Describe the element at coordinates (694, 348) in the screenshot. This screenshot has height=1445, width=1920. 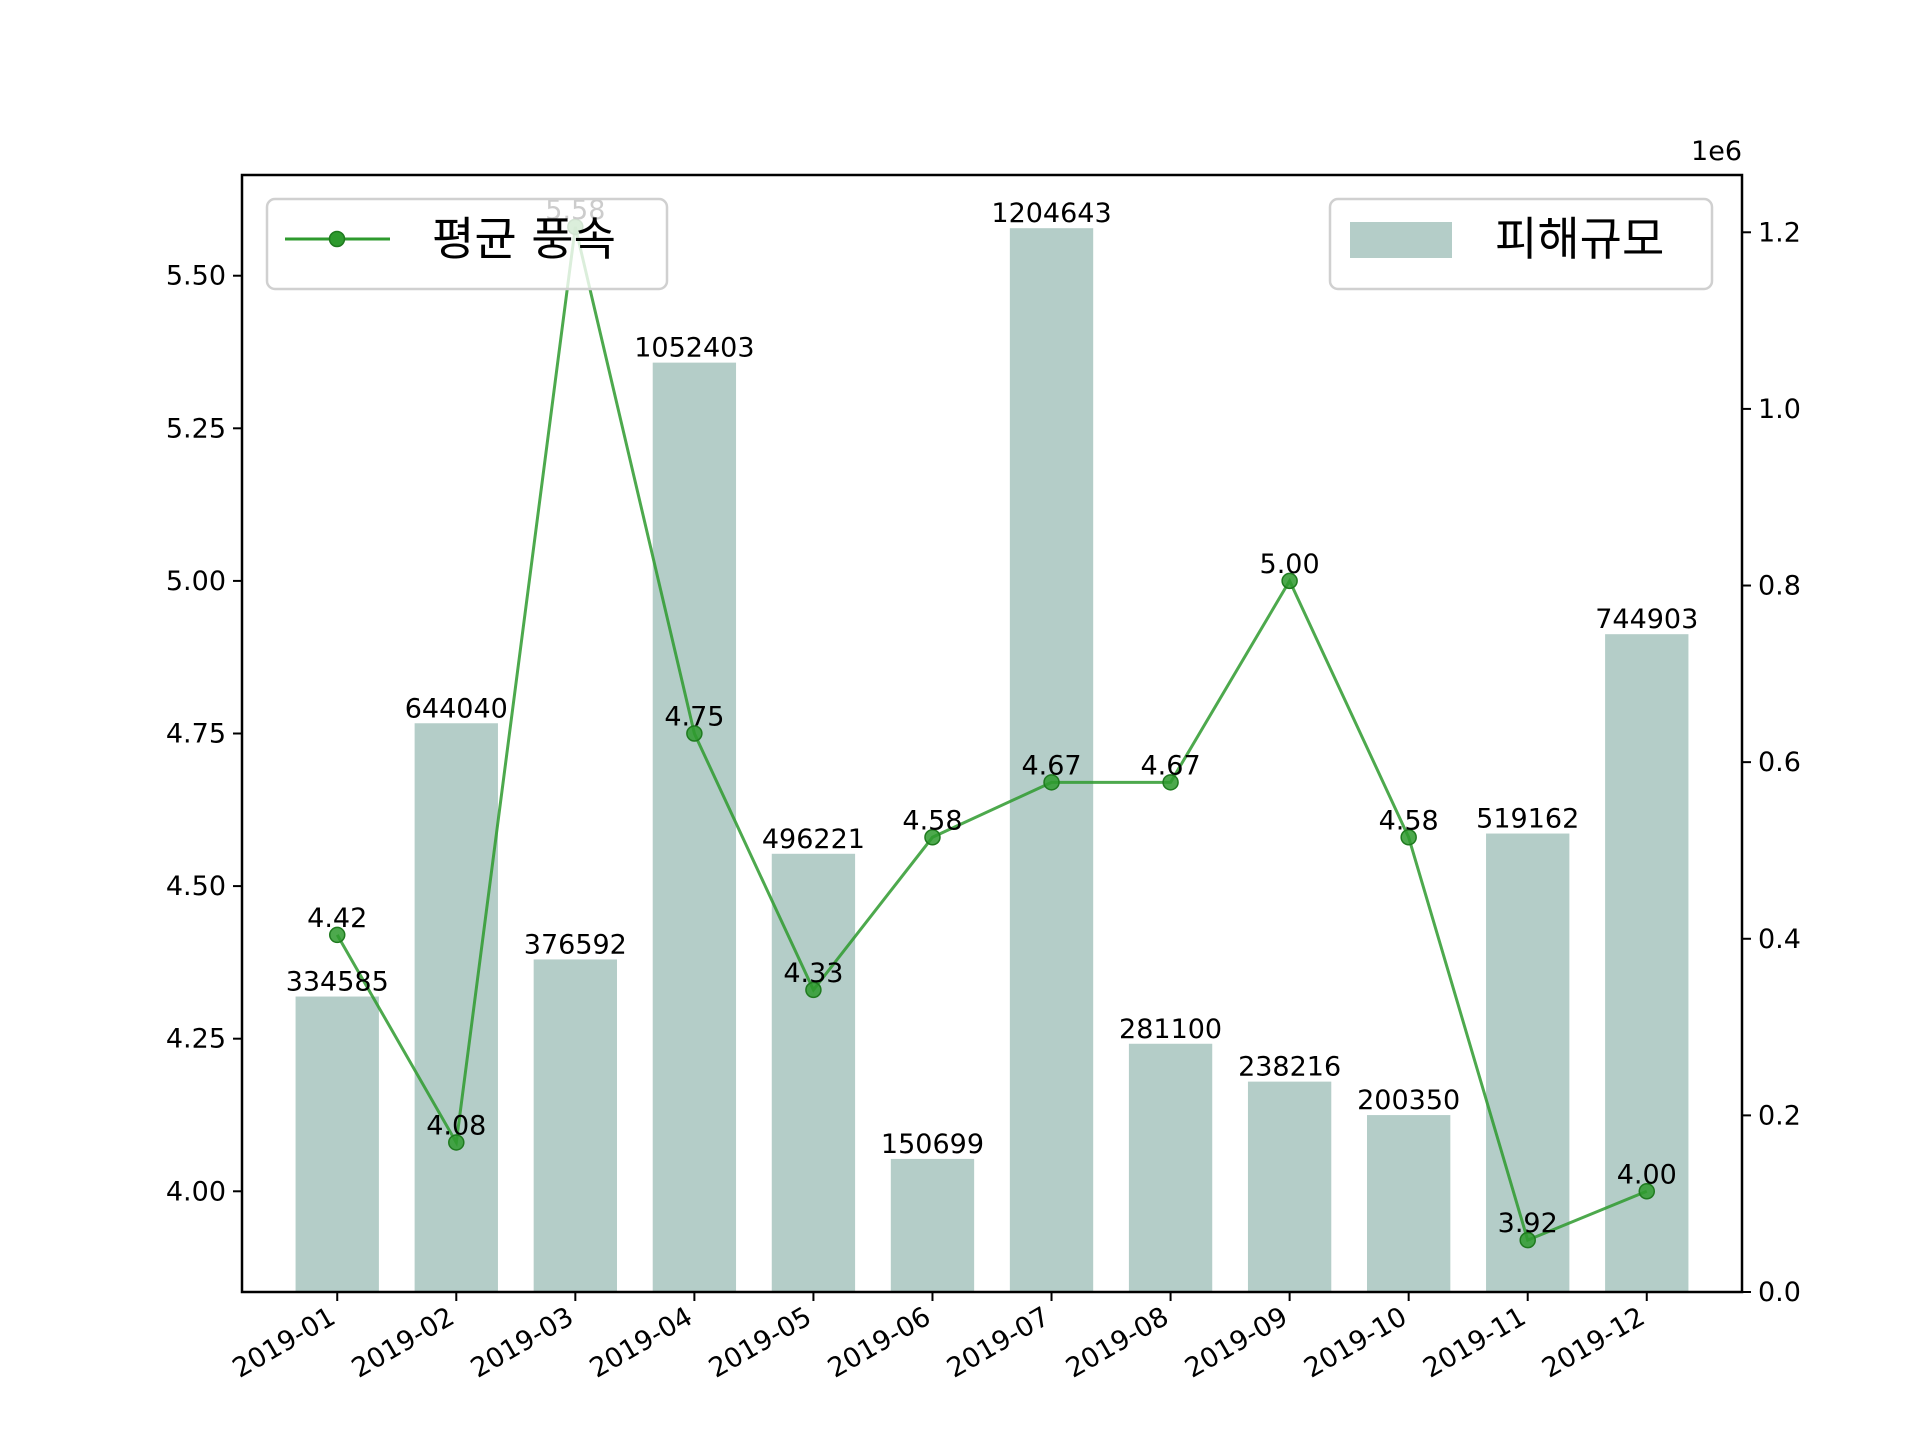
I see `bar-value-label: 1052403` at that location.